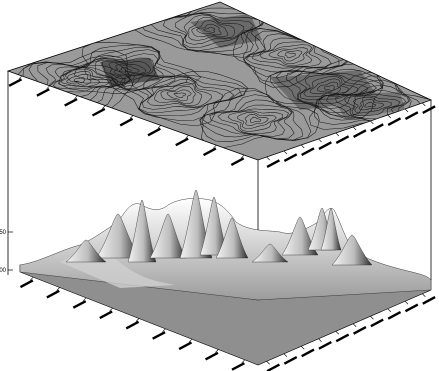 The image size is (439, 371). I want to click on surface-peaks, so click(219, 227).